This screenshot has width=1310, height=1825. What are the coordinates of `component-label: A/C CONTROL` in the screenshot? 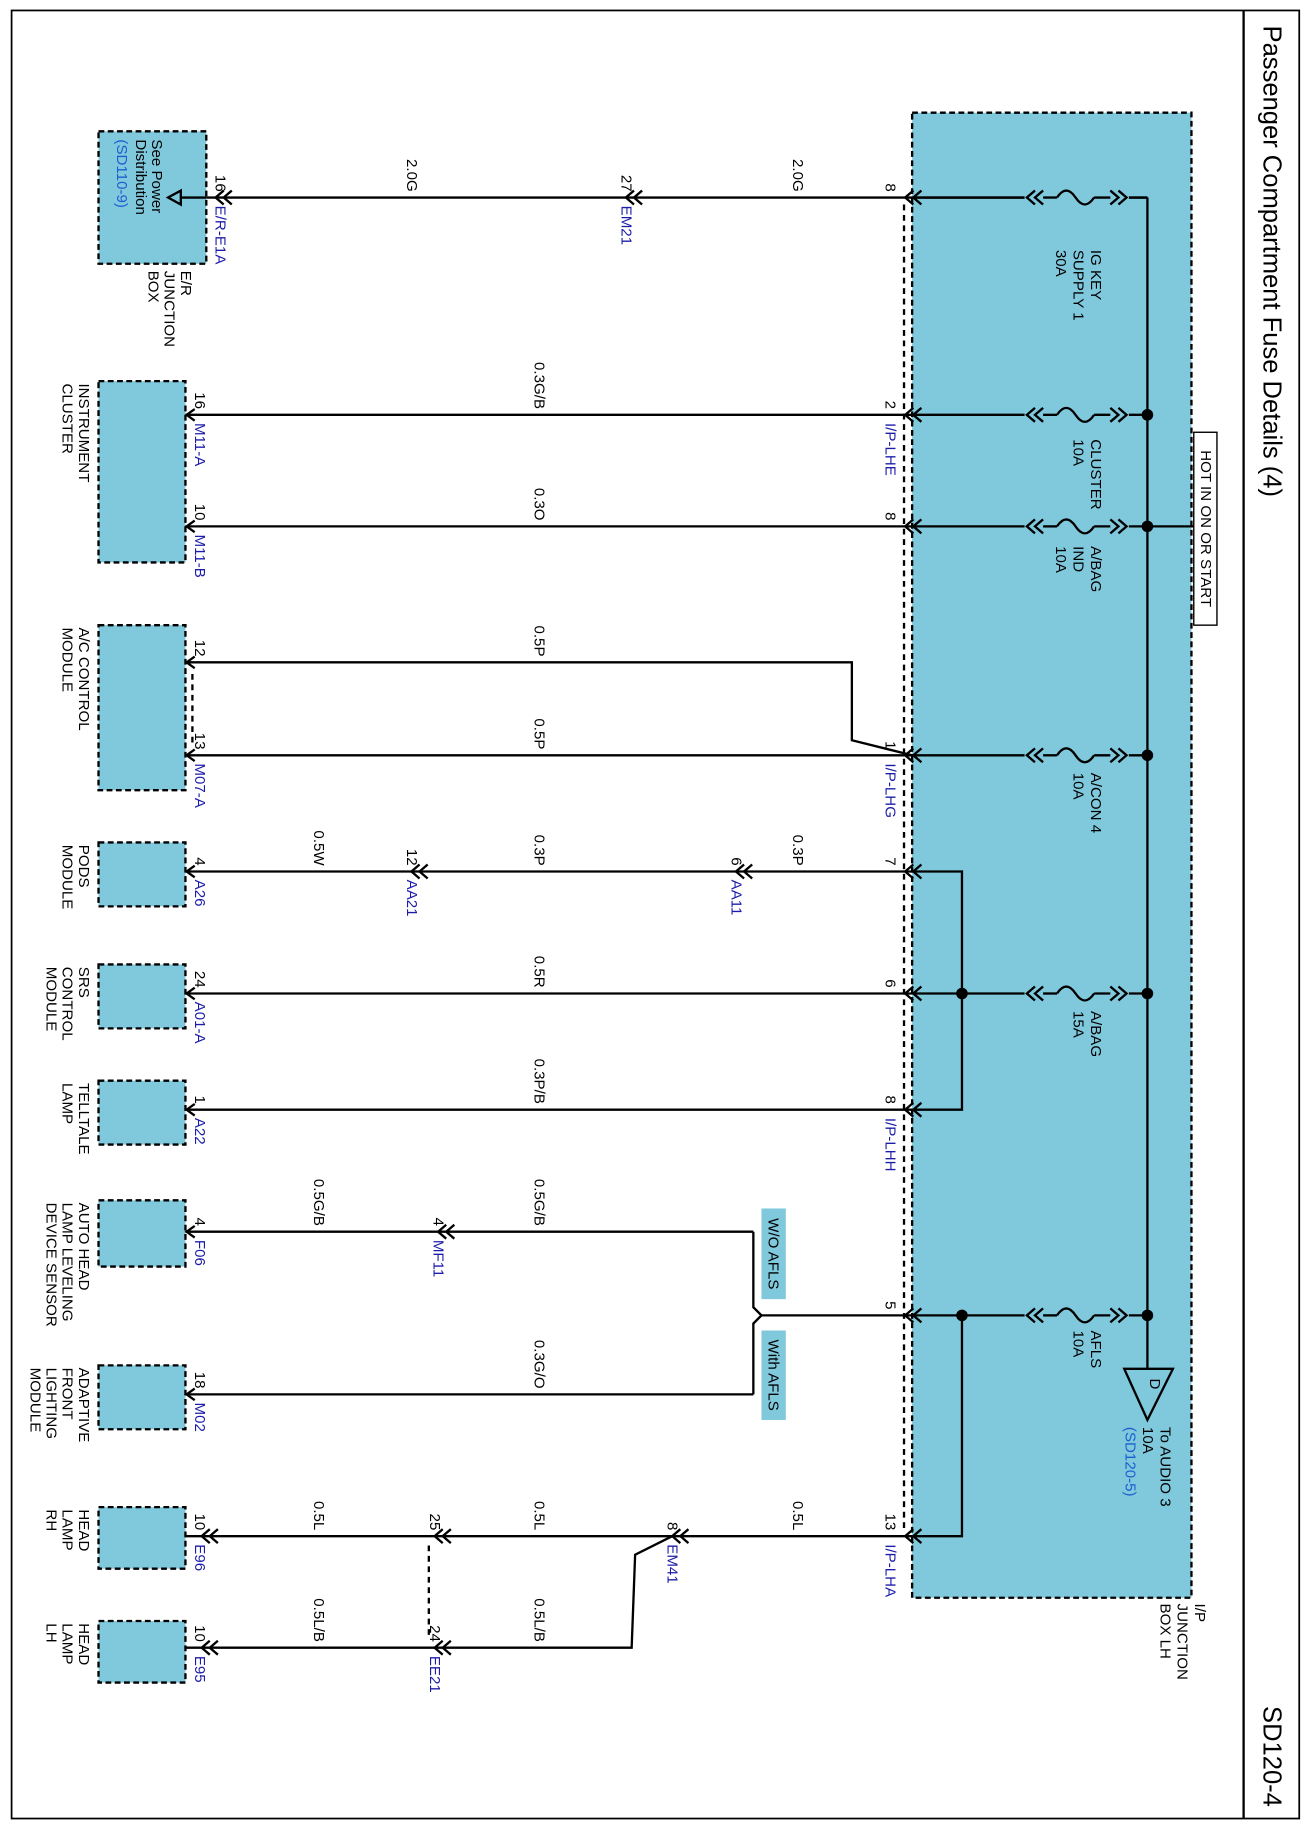 It's located at (83, 678).